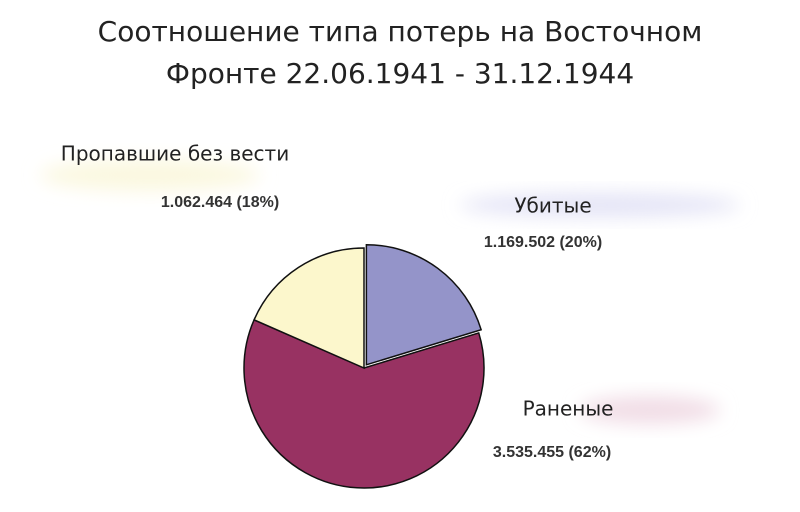  Describe the element at coordinates (400, 73) in the screenshot. I see `chart-title: Фронте 22.06.1941 - 31.12.1944` at that location.